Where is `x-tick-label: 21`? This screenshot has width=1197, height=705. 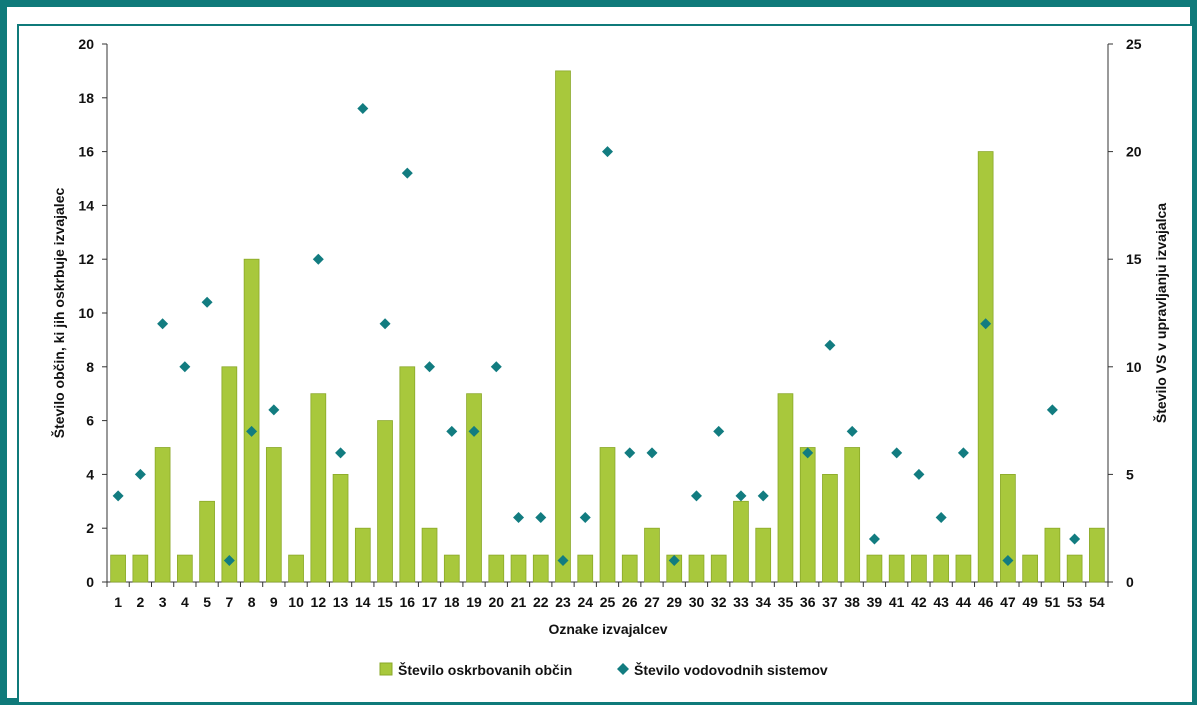 x-tick-label: 21 is located at coordinates (519, 602).